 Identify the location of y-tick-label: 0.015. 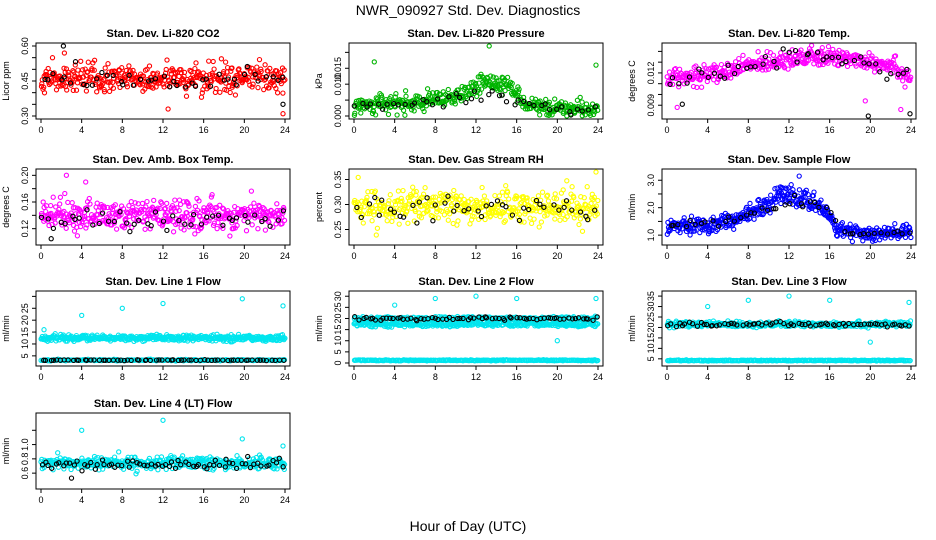
(338, 68).